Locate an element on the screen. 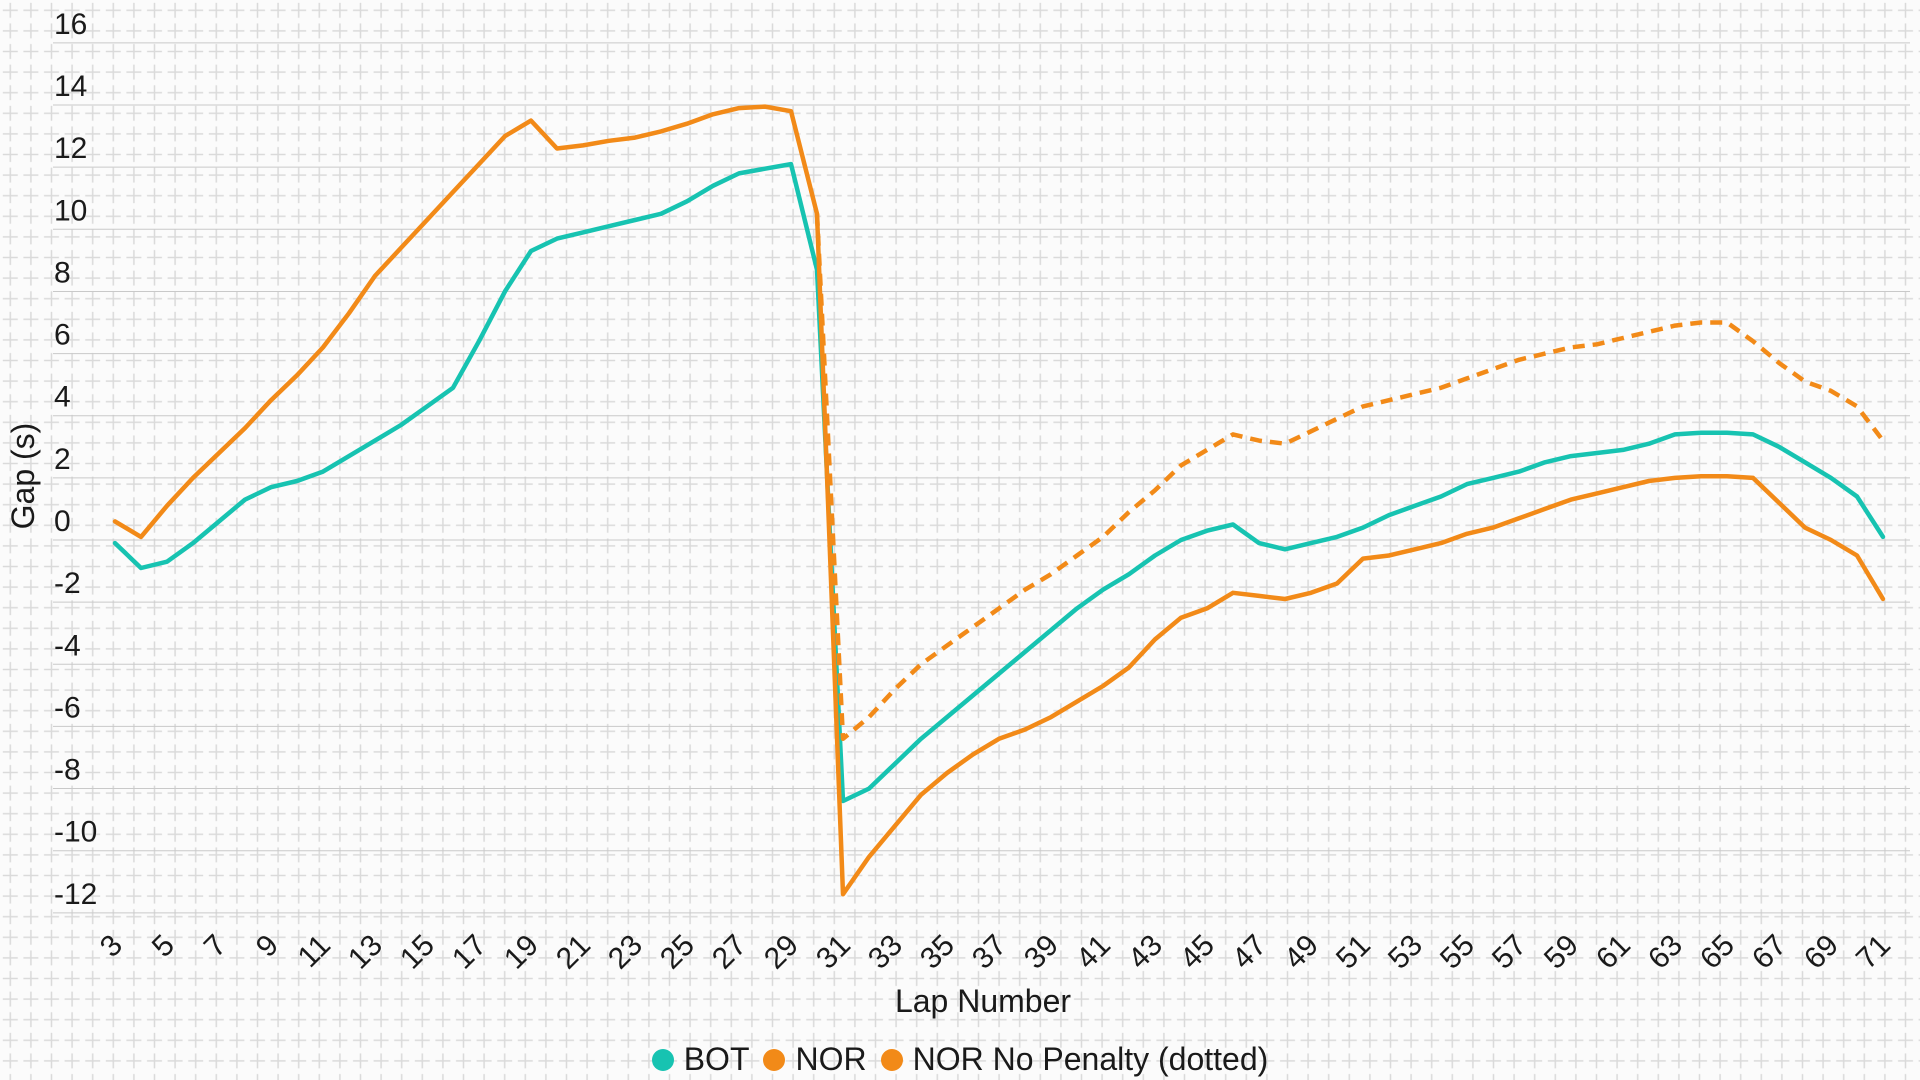 The height and width of the screenshot is (1080, 1920). y-tick-label: 0 is located at coordinates (62, 521).